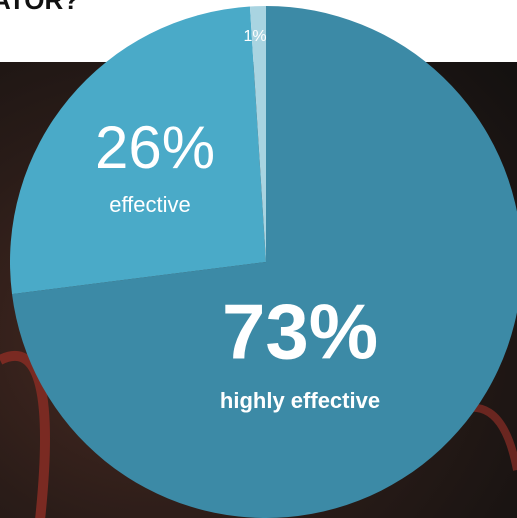  Describe the element at coordinates (150, 204) in the screenshot. I see `category-label: effective` at that location.